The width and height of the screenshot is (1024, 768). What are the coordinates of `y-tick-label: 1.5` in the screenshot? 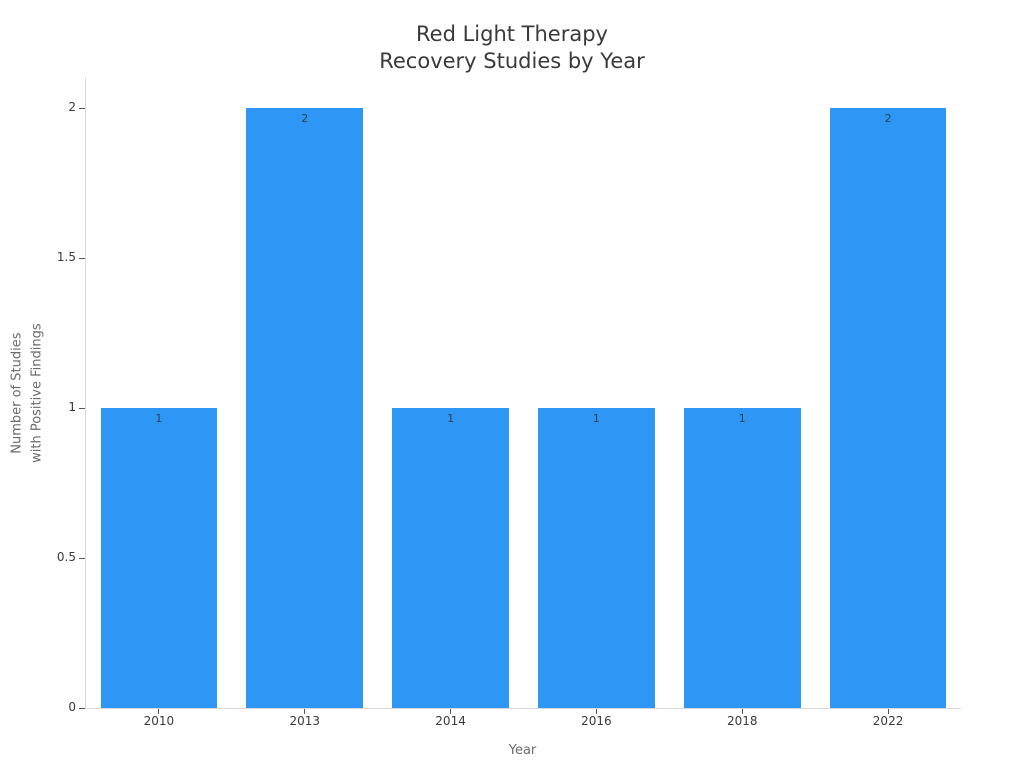 It's located at (66, 257).